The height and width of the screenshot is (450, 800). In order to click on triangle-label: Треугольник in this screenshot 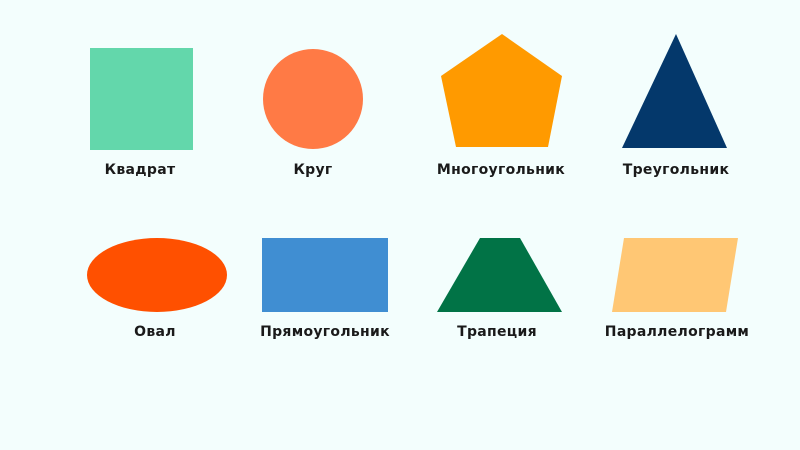, I will do `click(676, 170)`.